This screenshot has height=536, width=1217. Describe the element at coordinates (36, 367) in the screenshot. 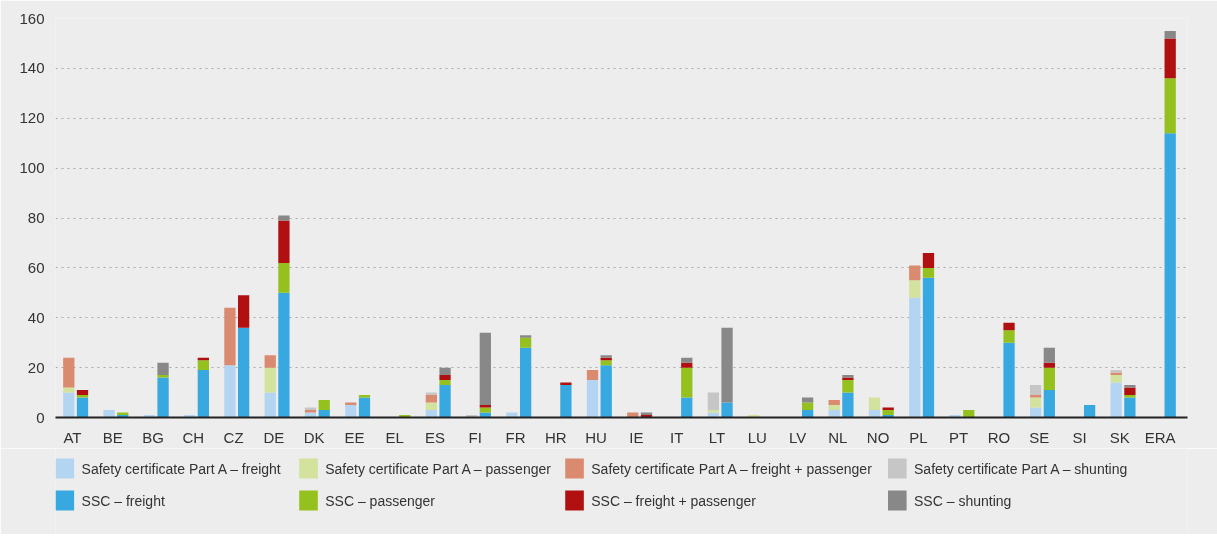

I see `y-tick-label: 20` at that location.